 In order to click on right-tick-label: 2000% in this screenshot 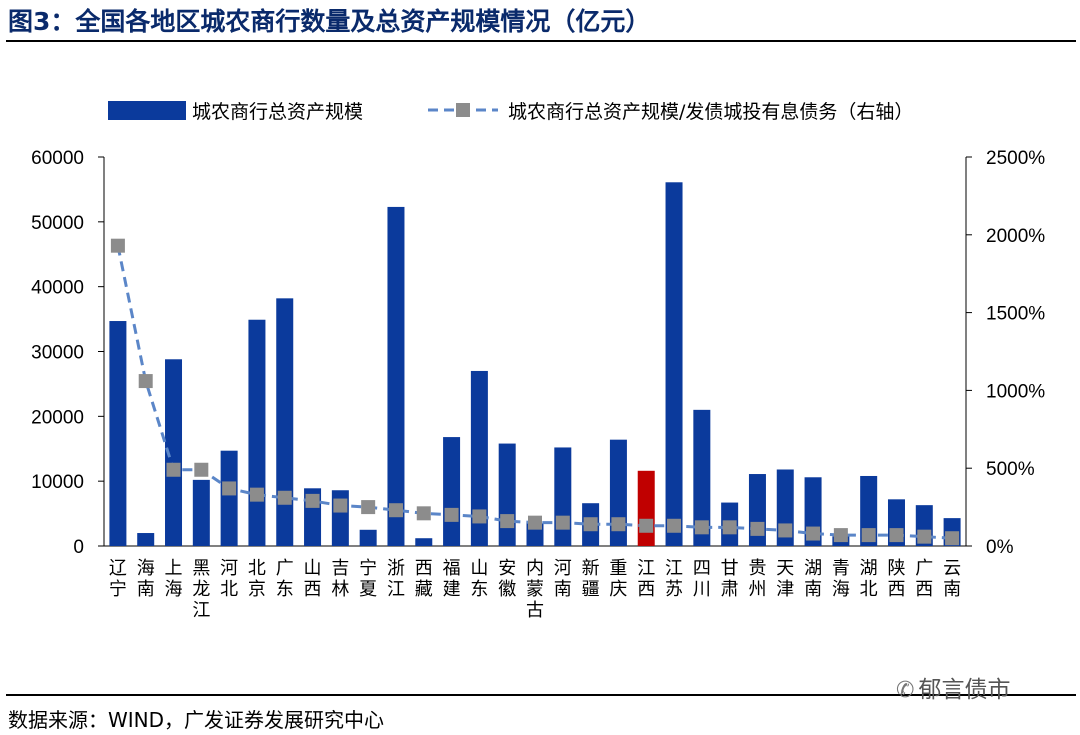, I will do `click(1015, 236)`.